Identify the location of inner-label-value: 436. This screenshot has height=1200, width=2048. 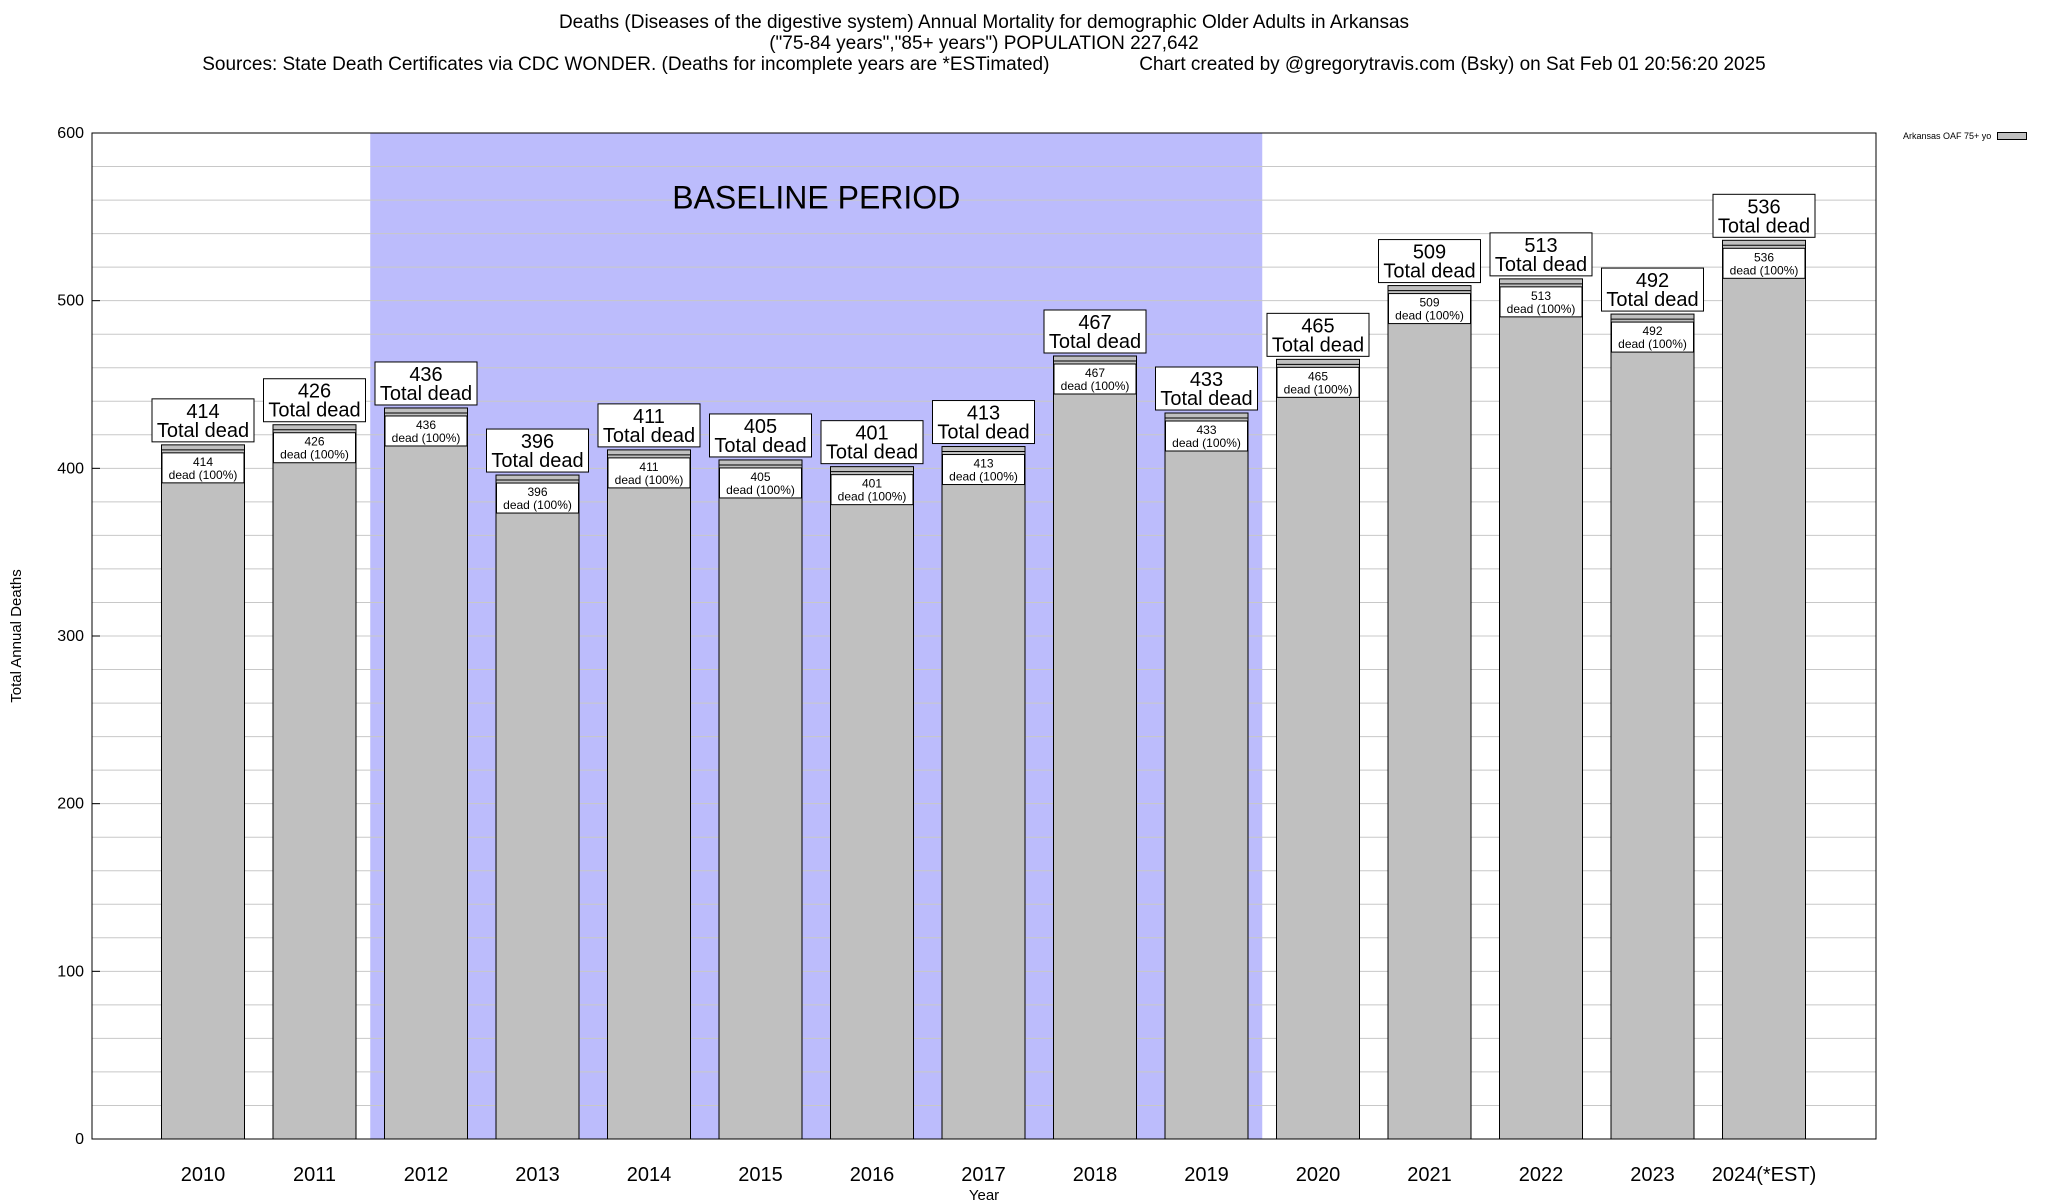
(426, 425).